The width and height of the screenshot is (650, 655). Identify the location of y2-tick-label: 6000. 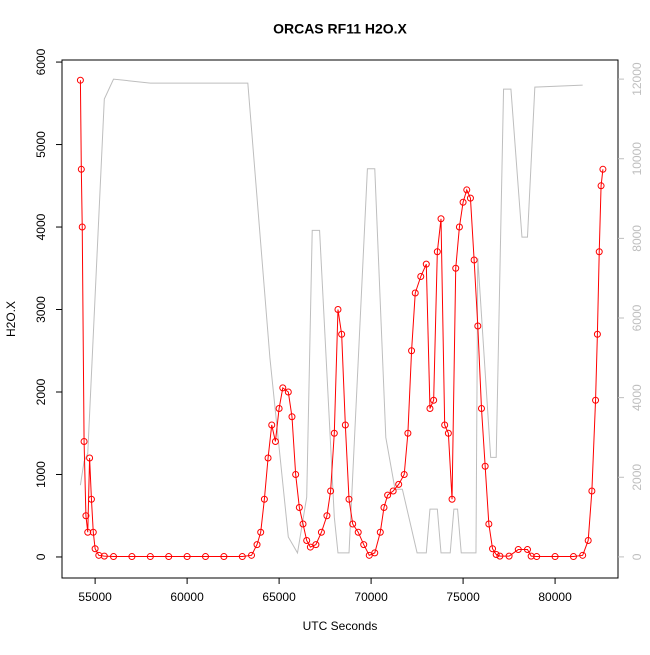
(637, 317).